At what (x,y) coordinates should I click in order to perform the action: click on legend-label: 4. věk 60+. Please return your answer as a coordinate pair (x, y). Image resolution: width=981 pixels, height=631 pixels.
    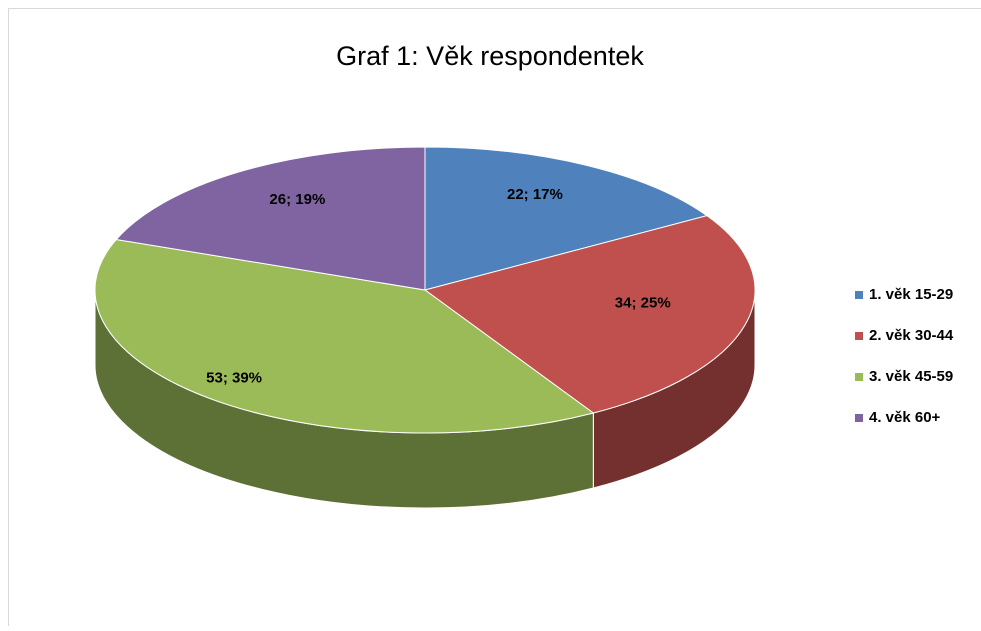
    Looking at the image, I should click on (905, 417).